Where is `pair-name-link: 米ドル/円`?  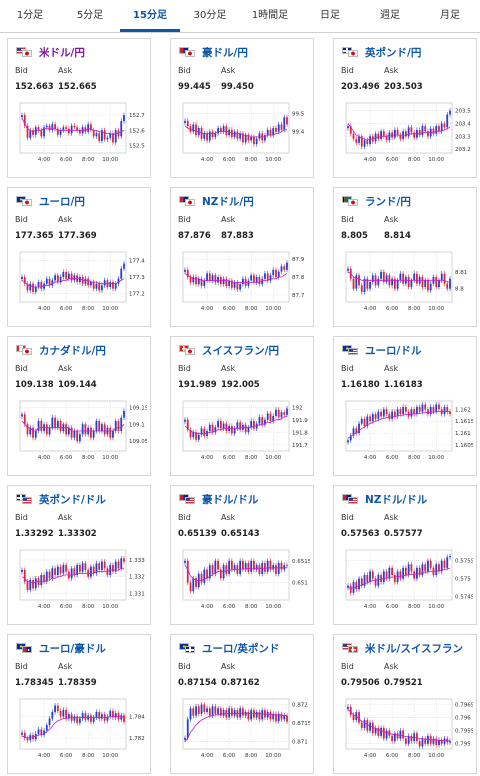
pair-name-link: 米ドル/円 is located at coordinates (62, 52).